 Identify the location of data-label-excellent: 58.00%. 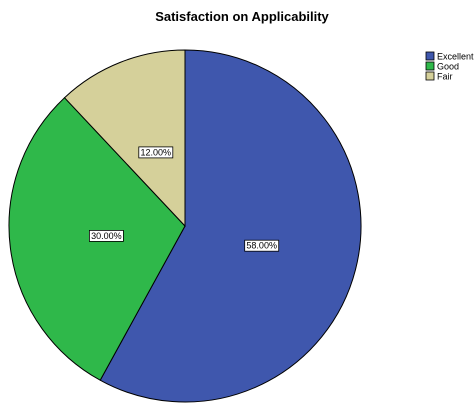
(262, 245).